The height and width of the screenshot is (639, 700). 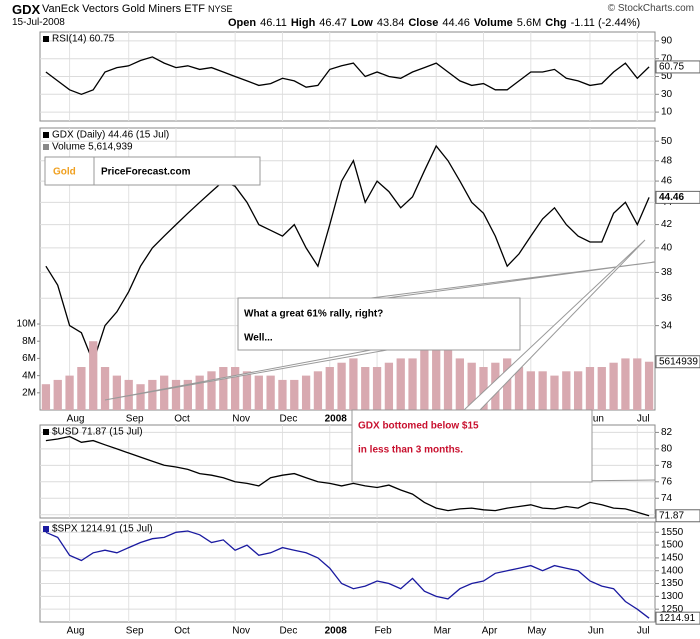 What do you see at coordinates (667, 449) in the screenshot?
I see `y-tick-label: 80` at bounding box center [667, 449].